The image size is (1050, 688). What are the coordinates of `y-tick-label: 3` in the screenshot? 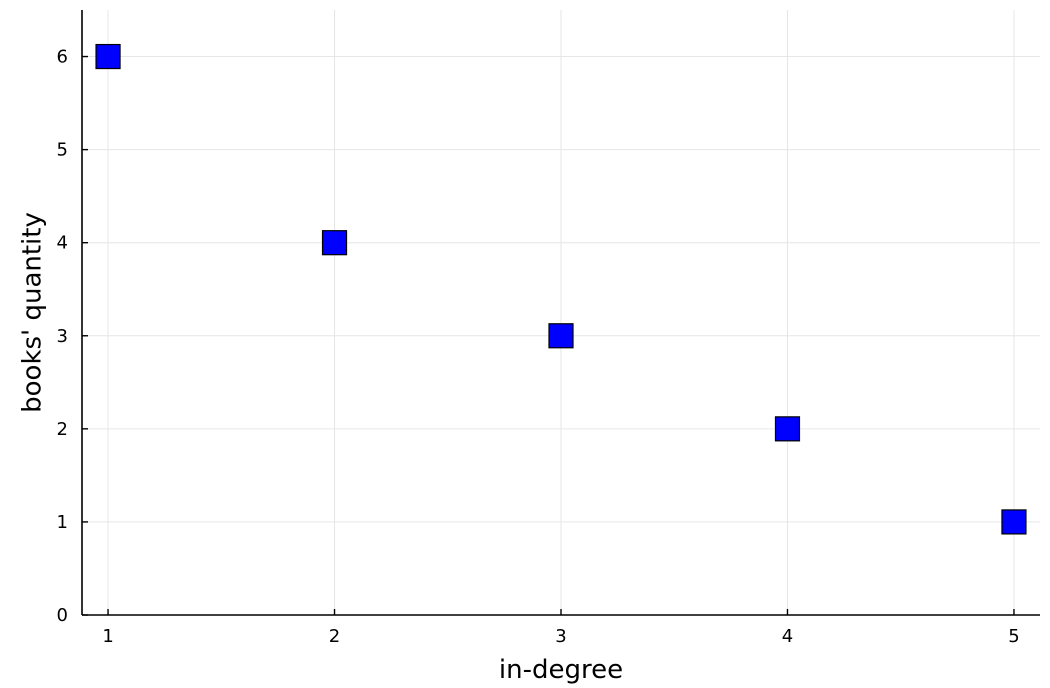 It's located at (62, 336).